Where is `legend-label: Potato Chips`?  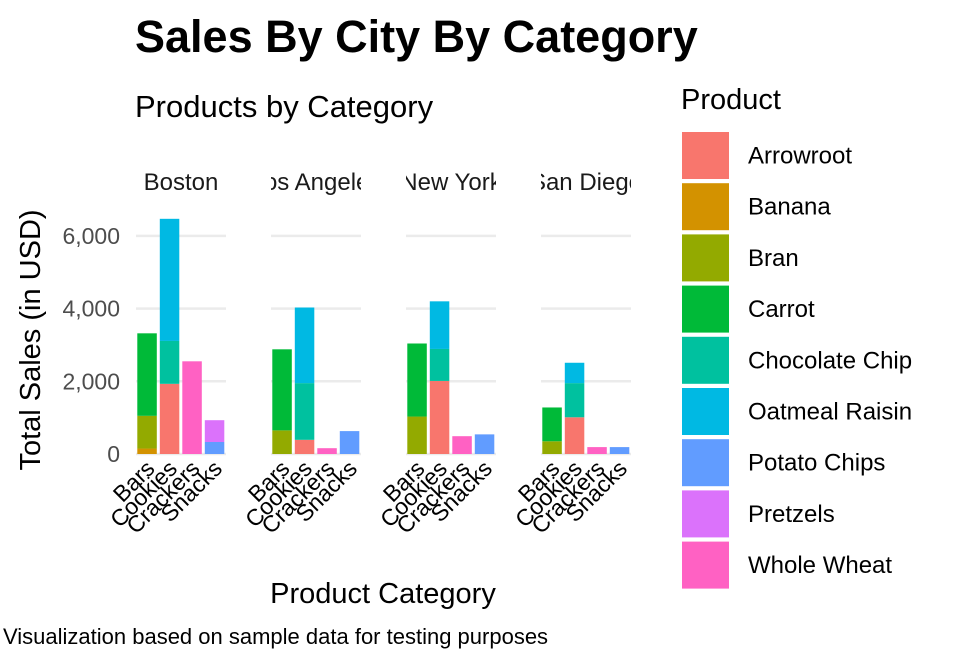 legend-label: Potato Chips is located at coordinates (816, 463).